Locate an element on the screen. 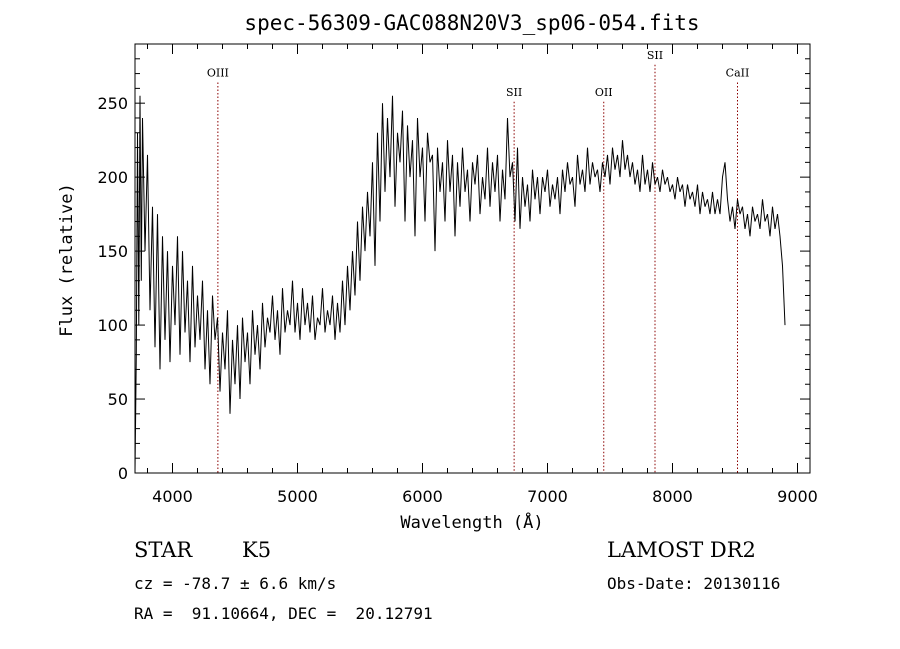 The image size is (900, 649). x-tick-label: 4000 is located at coordinates (172, 496).